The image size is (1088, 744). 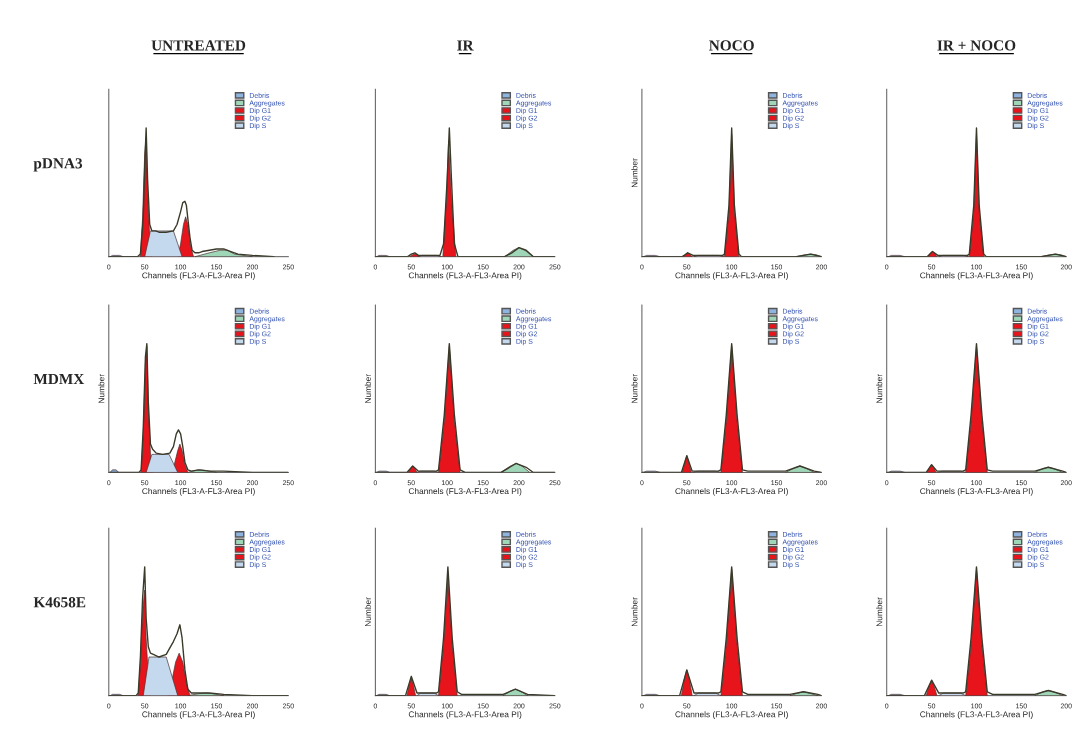 I want to click on text: MDMX, so click(x=59, y=379).